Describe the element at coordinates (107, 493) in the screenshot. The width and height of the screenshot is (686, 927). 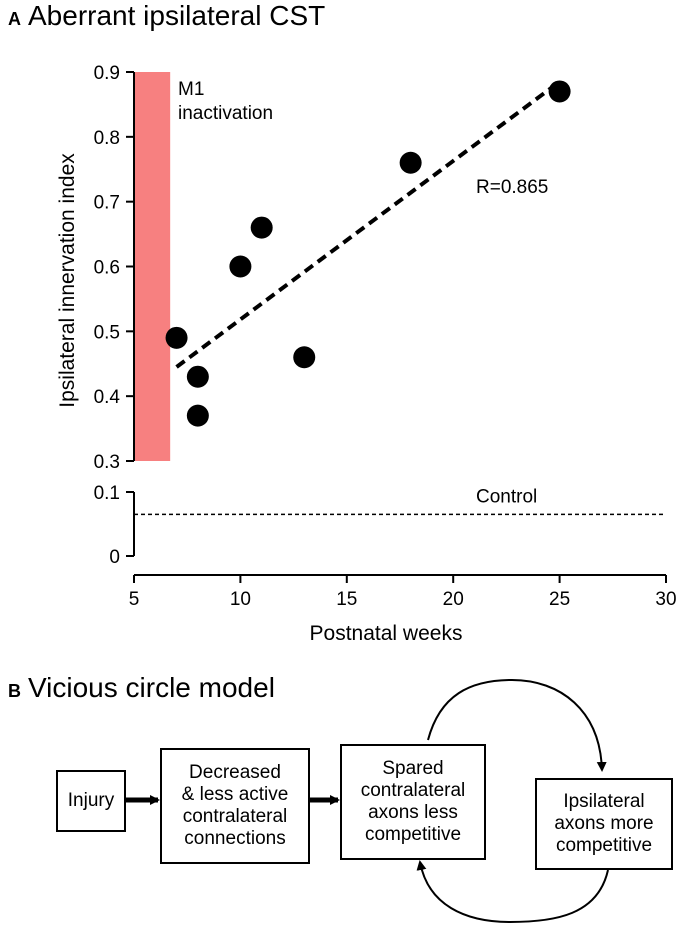
I see `y-tick-label-lower: 0.1` at that location.